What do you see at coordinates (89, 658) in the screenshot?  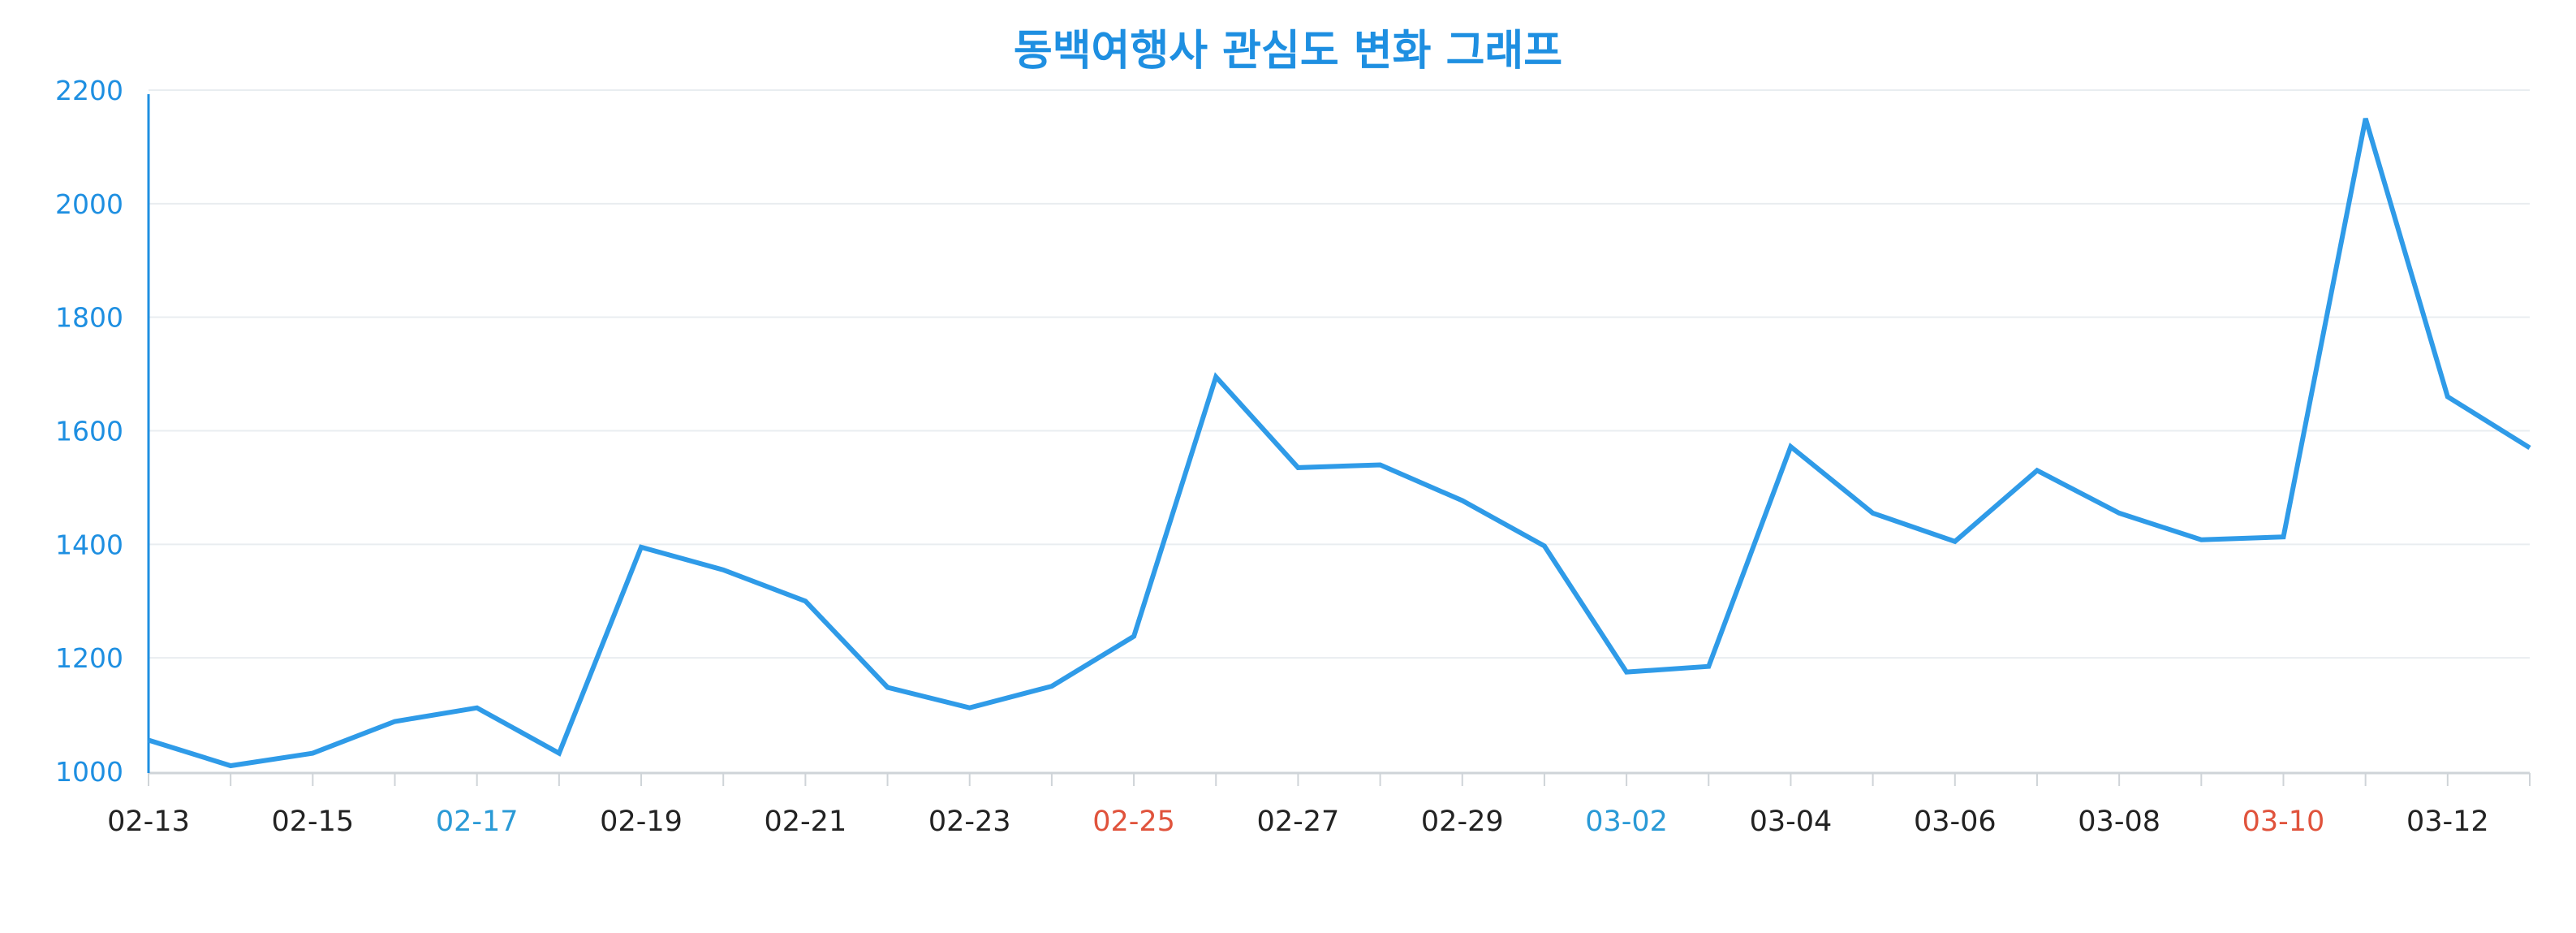 I see `y-tick-label-1200: 1200` at bounding box center [89, 658].